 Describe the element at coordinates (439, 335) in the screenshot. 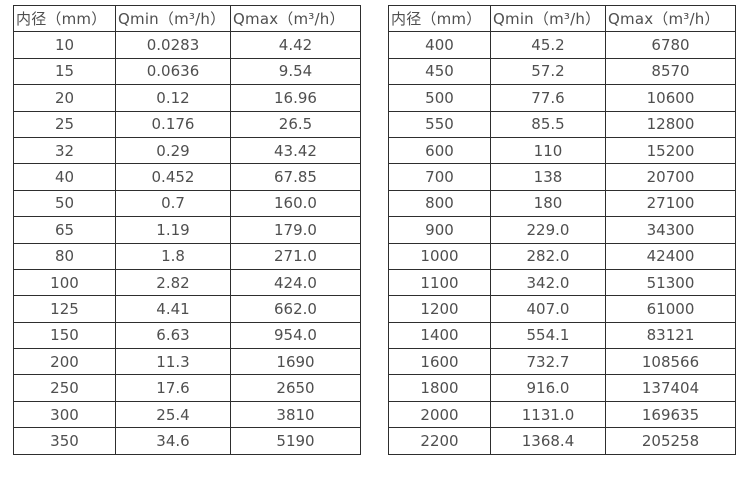

I see `table-cell: 1400` at that location.